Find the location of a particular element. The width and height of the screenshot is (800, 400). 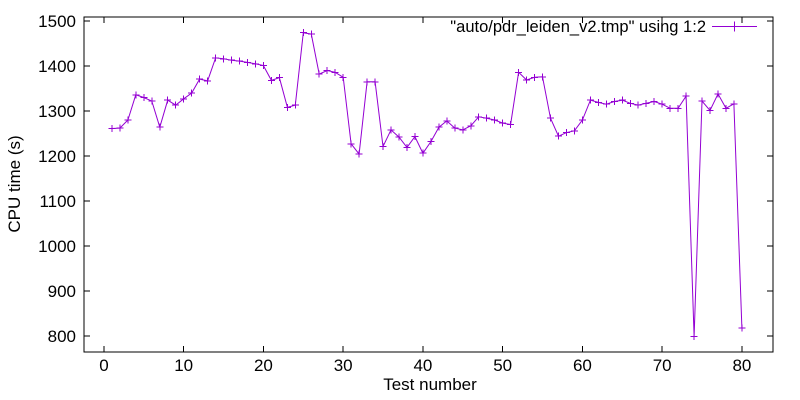

x-tick-label: 60 is located at coordinates (582, 365).